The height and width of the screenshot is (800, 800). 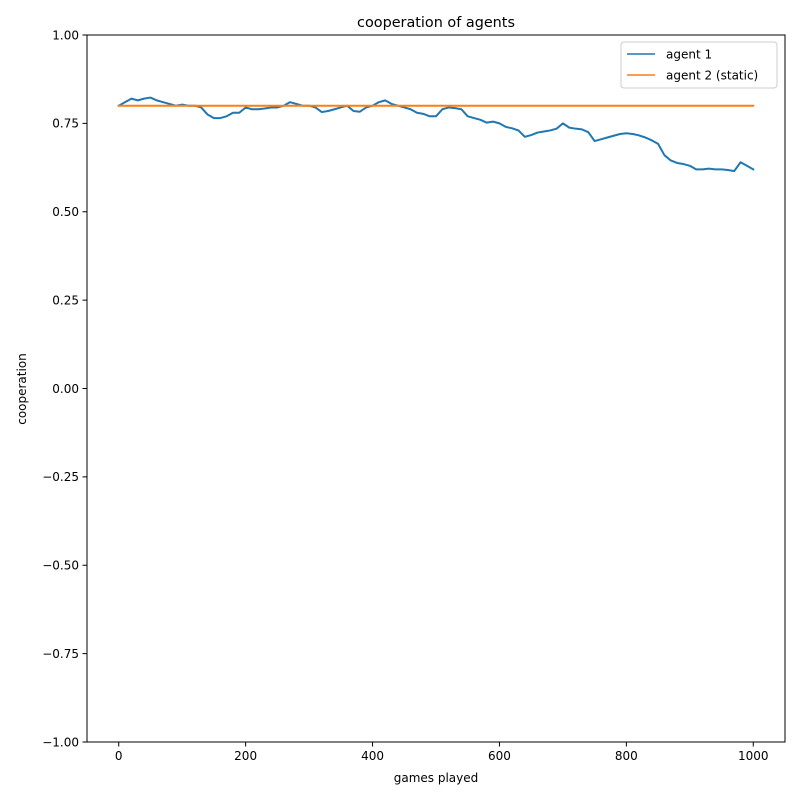 I want to click on x-tick-label: 200, so click(x=245, y=756).